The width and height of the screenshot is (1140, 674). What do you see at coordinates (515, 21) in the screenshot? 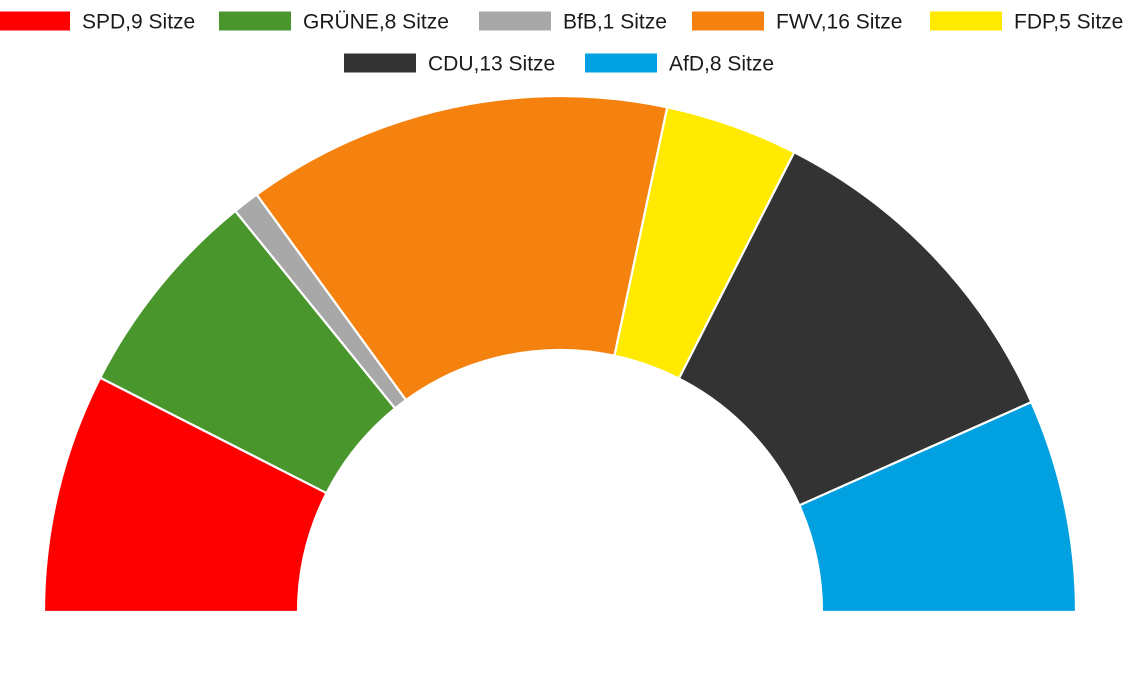
I see `legend-swatch-bfb` at bounding box center [515, 21].